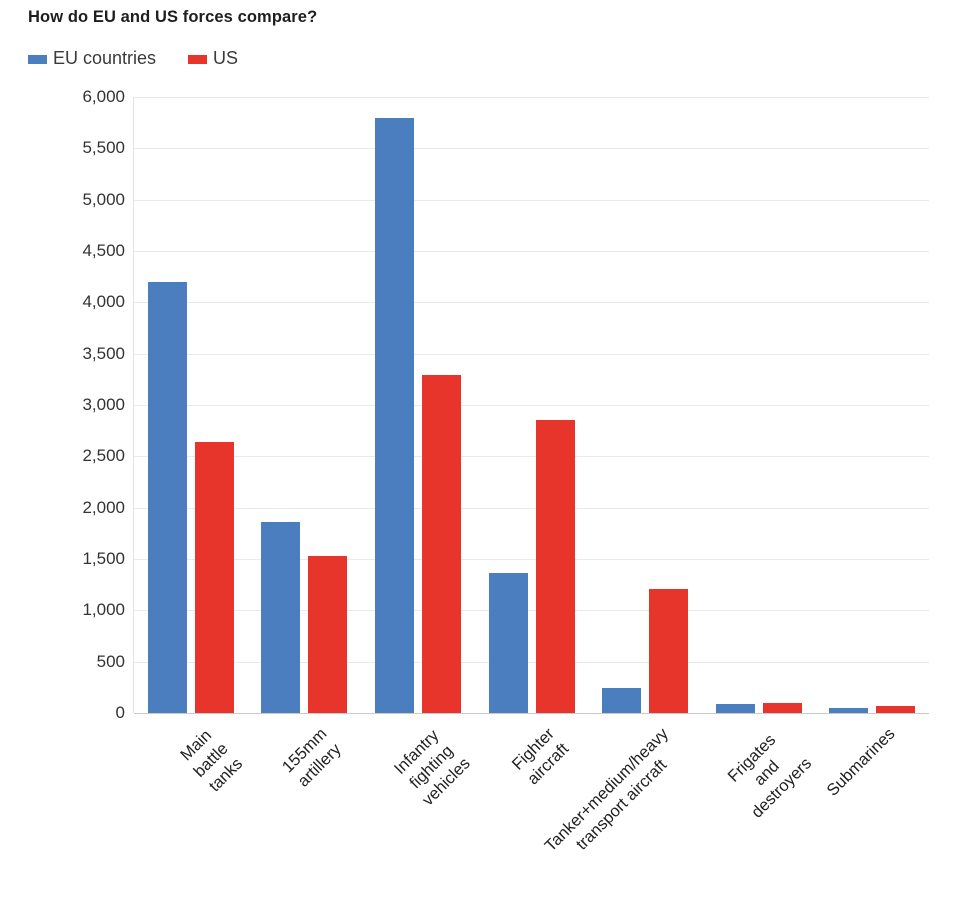 This screenshot has width=980, height=923. Describe the element at coordinates (508, 643) in the screenshot. I see `bar-eu-countries-fighter-aircraft` at that location.